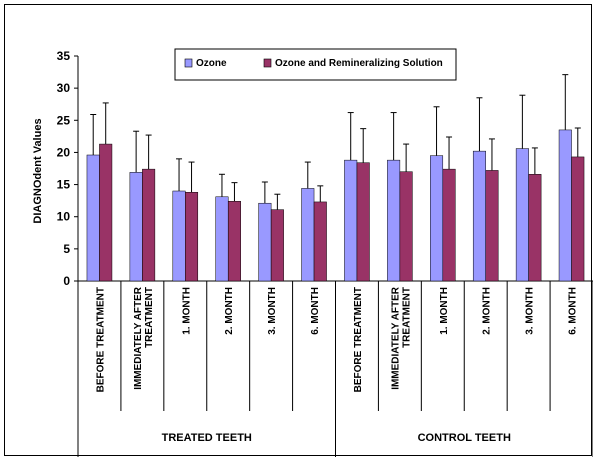  Describe the element at coordinates (188, 63) in the screenshot. I see `legend-swatch-ozone` at that location.